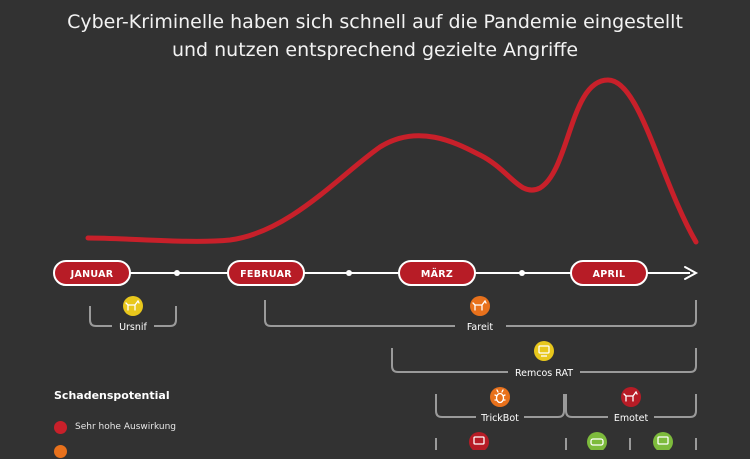  Describe the element at coordinates (125, 427) in the screenshot. I see `legend-label: Sehr hohe Auswirkung` at that location.